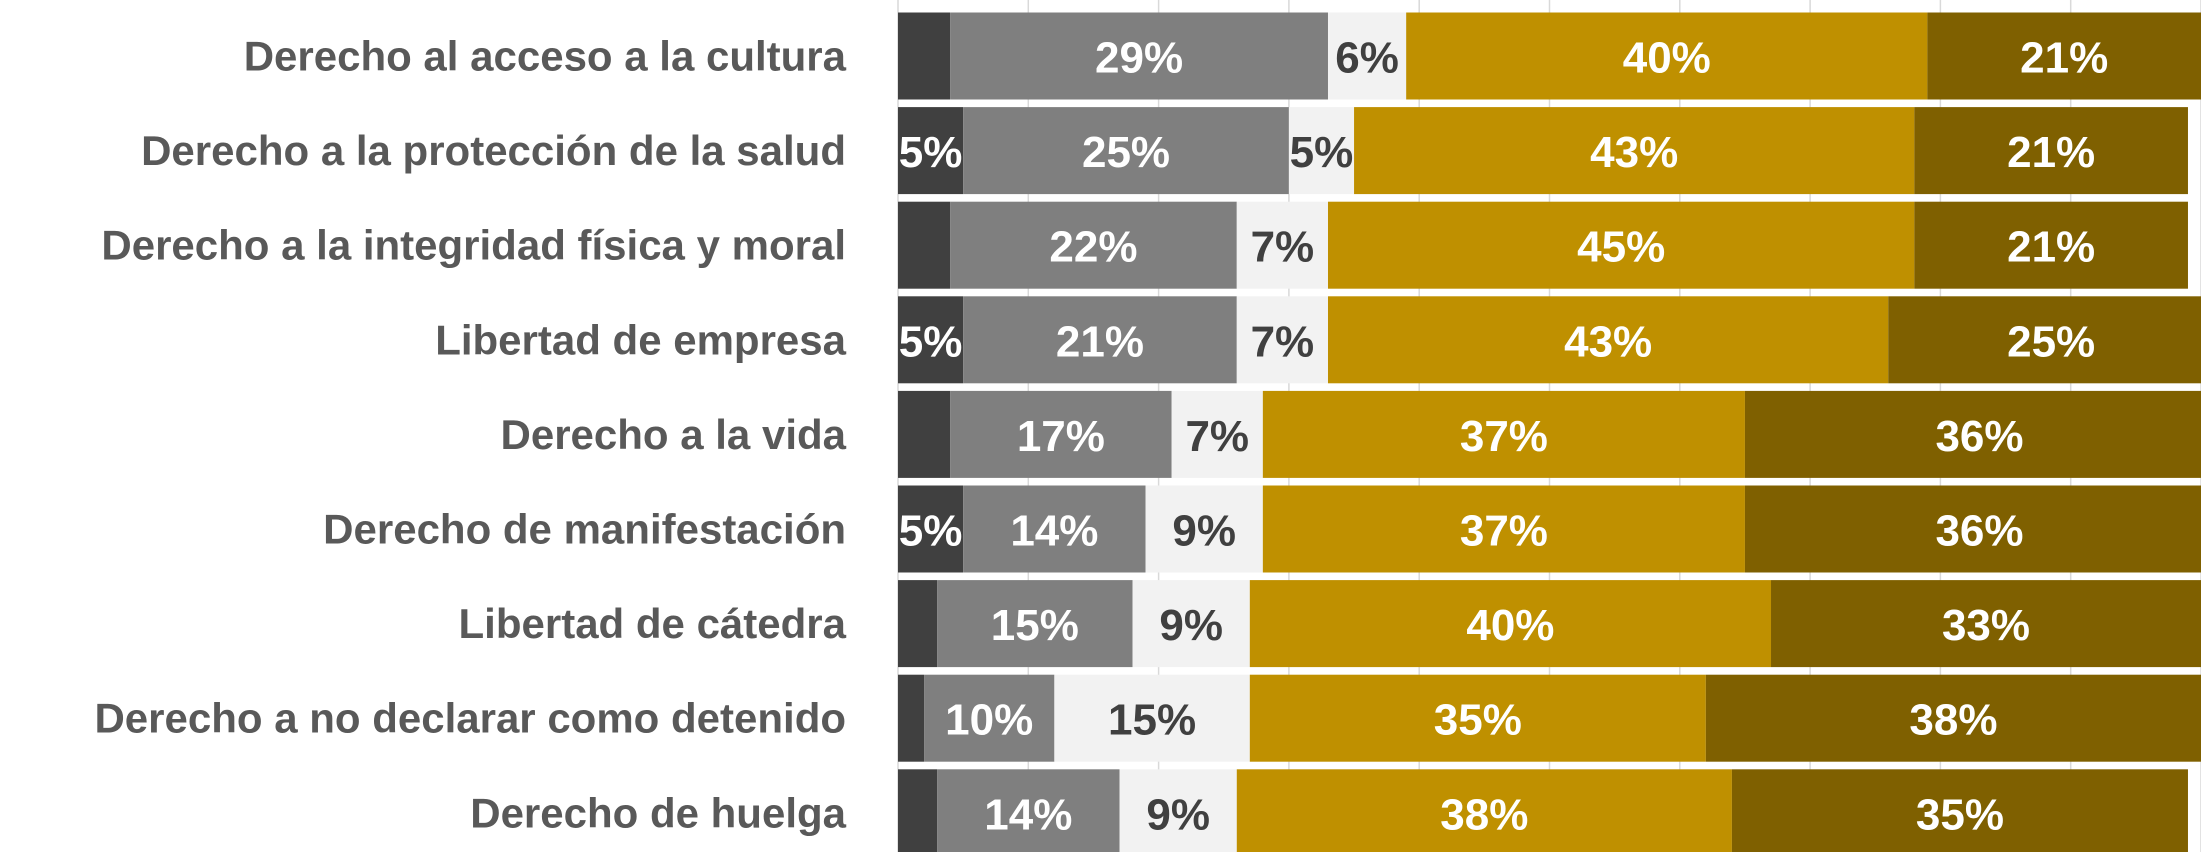 The image size is (2201, 852). I want to click on value-label: 29%, so click(1139, 58).